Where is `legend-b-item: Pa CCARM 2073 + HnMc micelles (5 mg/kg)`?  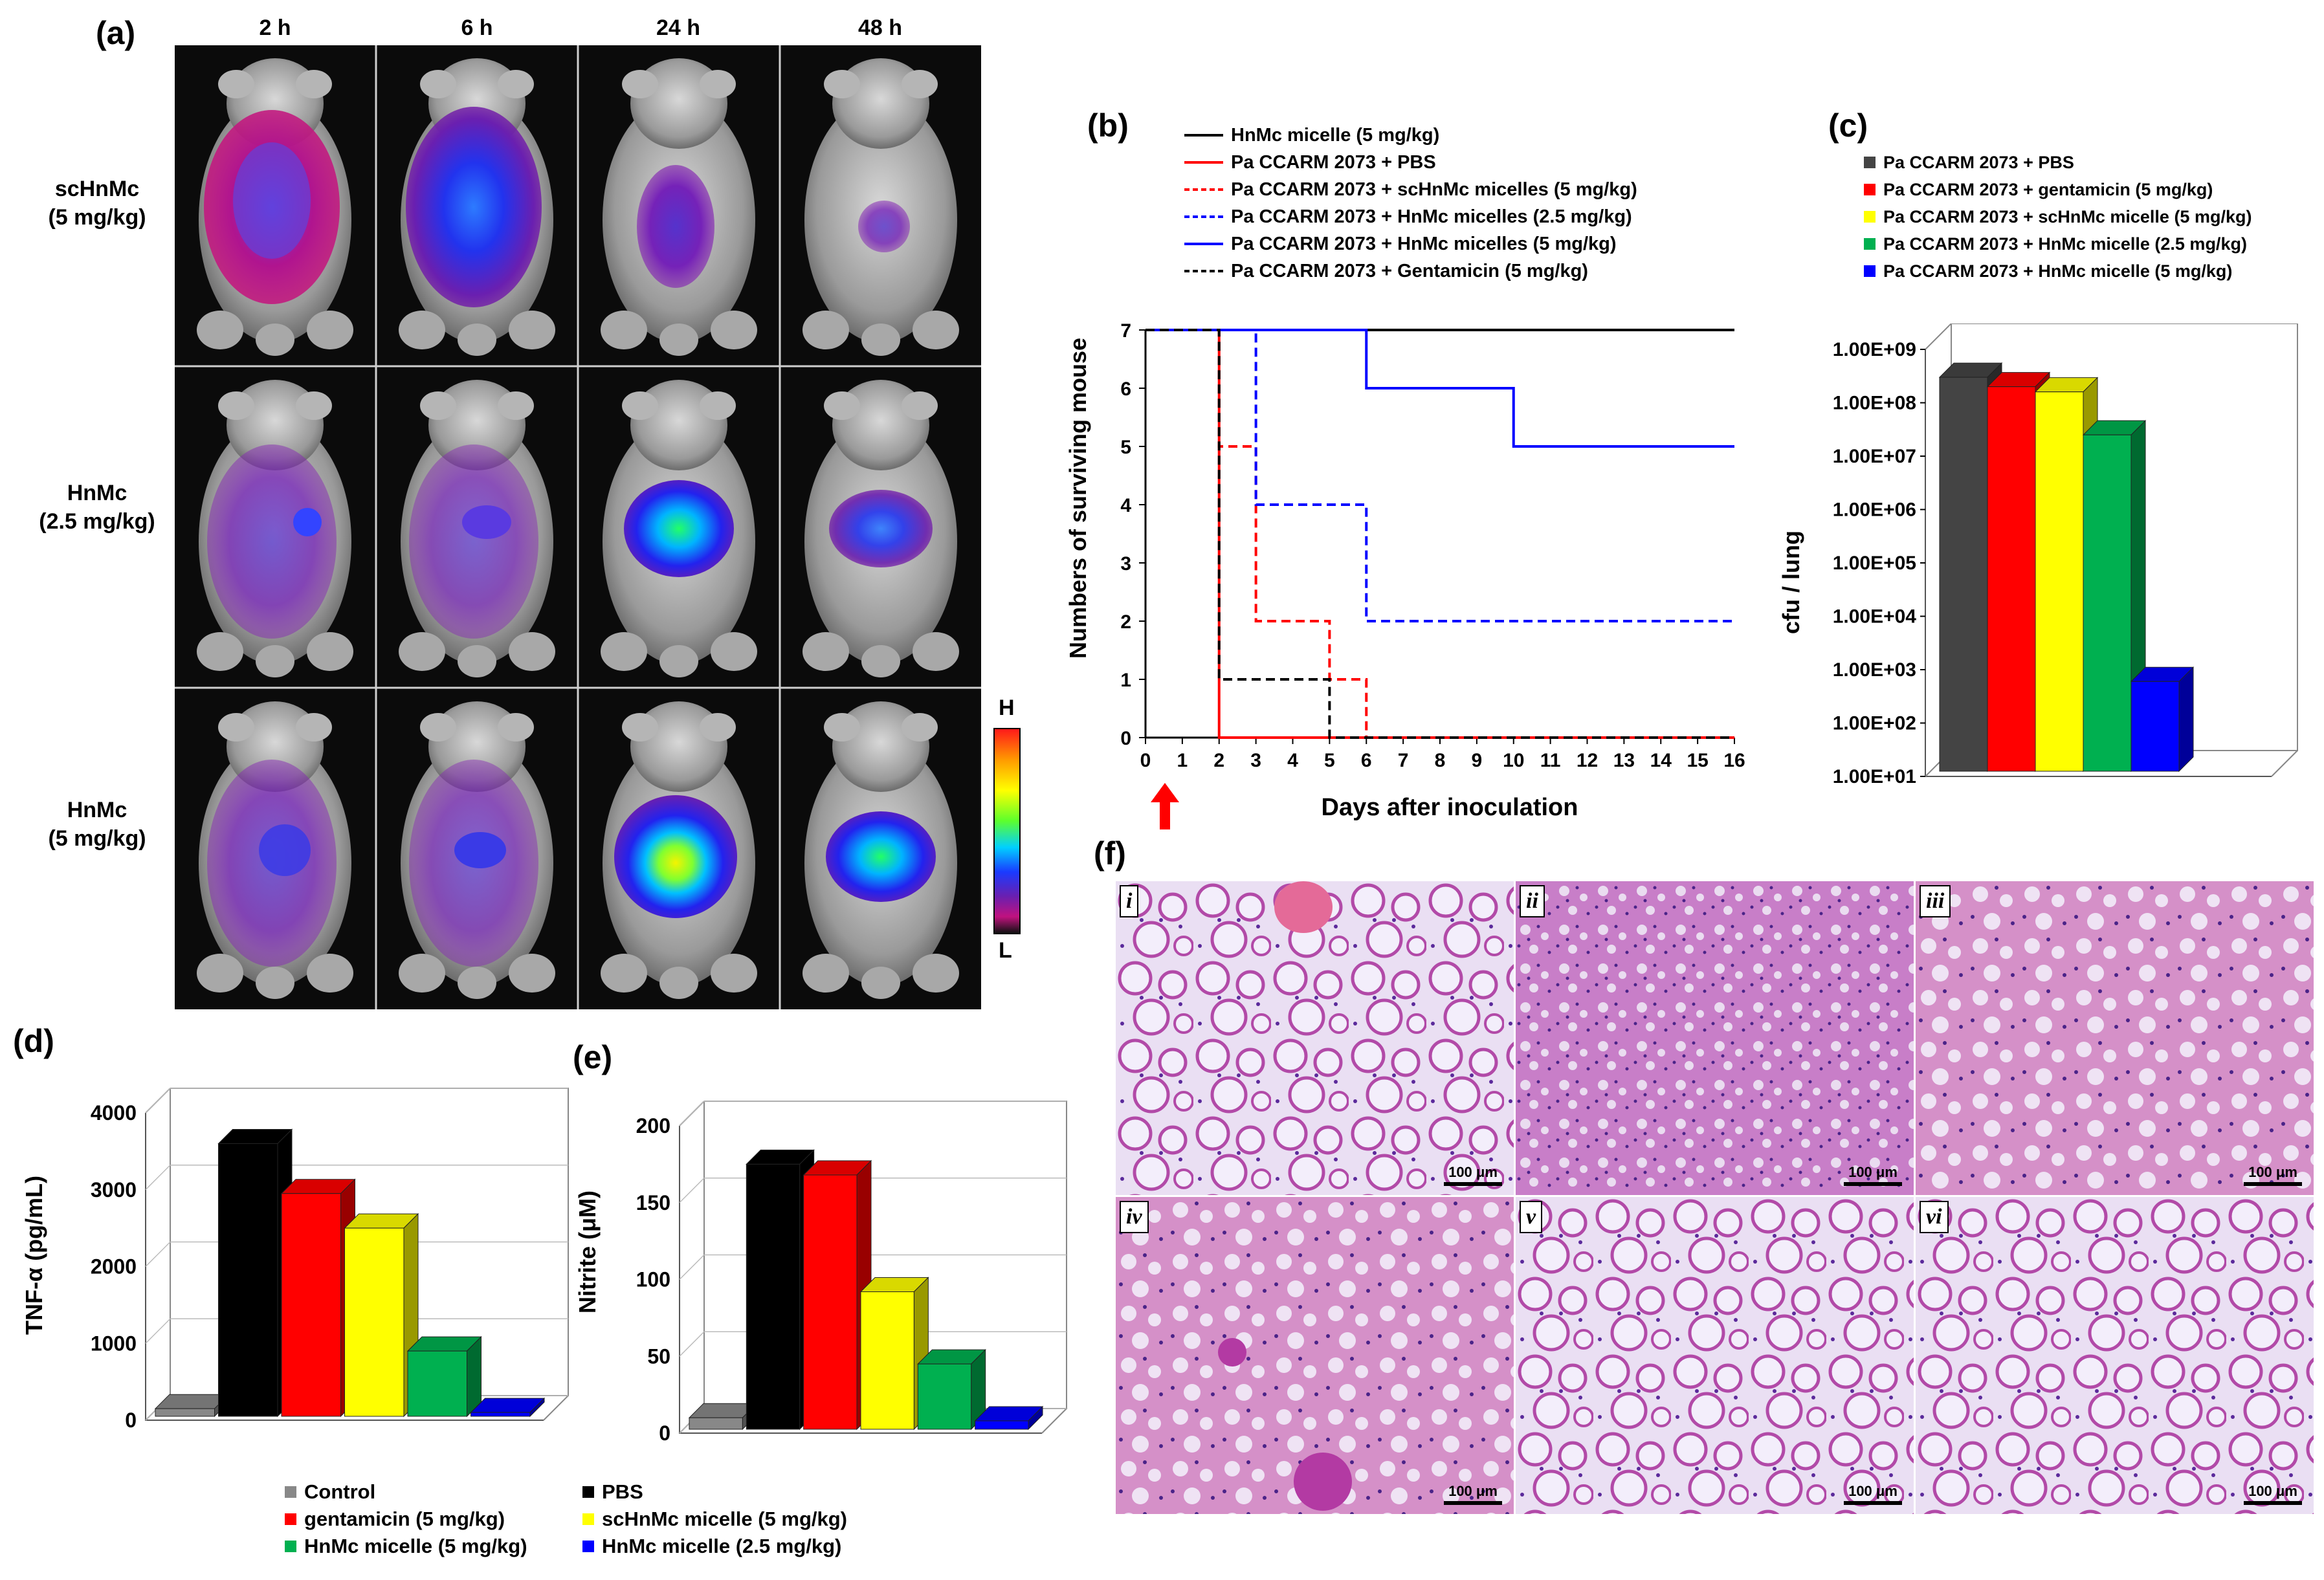
legend-b-item: Pa CCARM 2073 + HnMc micelles (5 mg/kg) is located at coordinates (1410, 244).